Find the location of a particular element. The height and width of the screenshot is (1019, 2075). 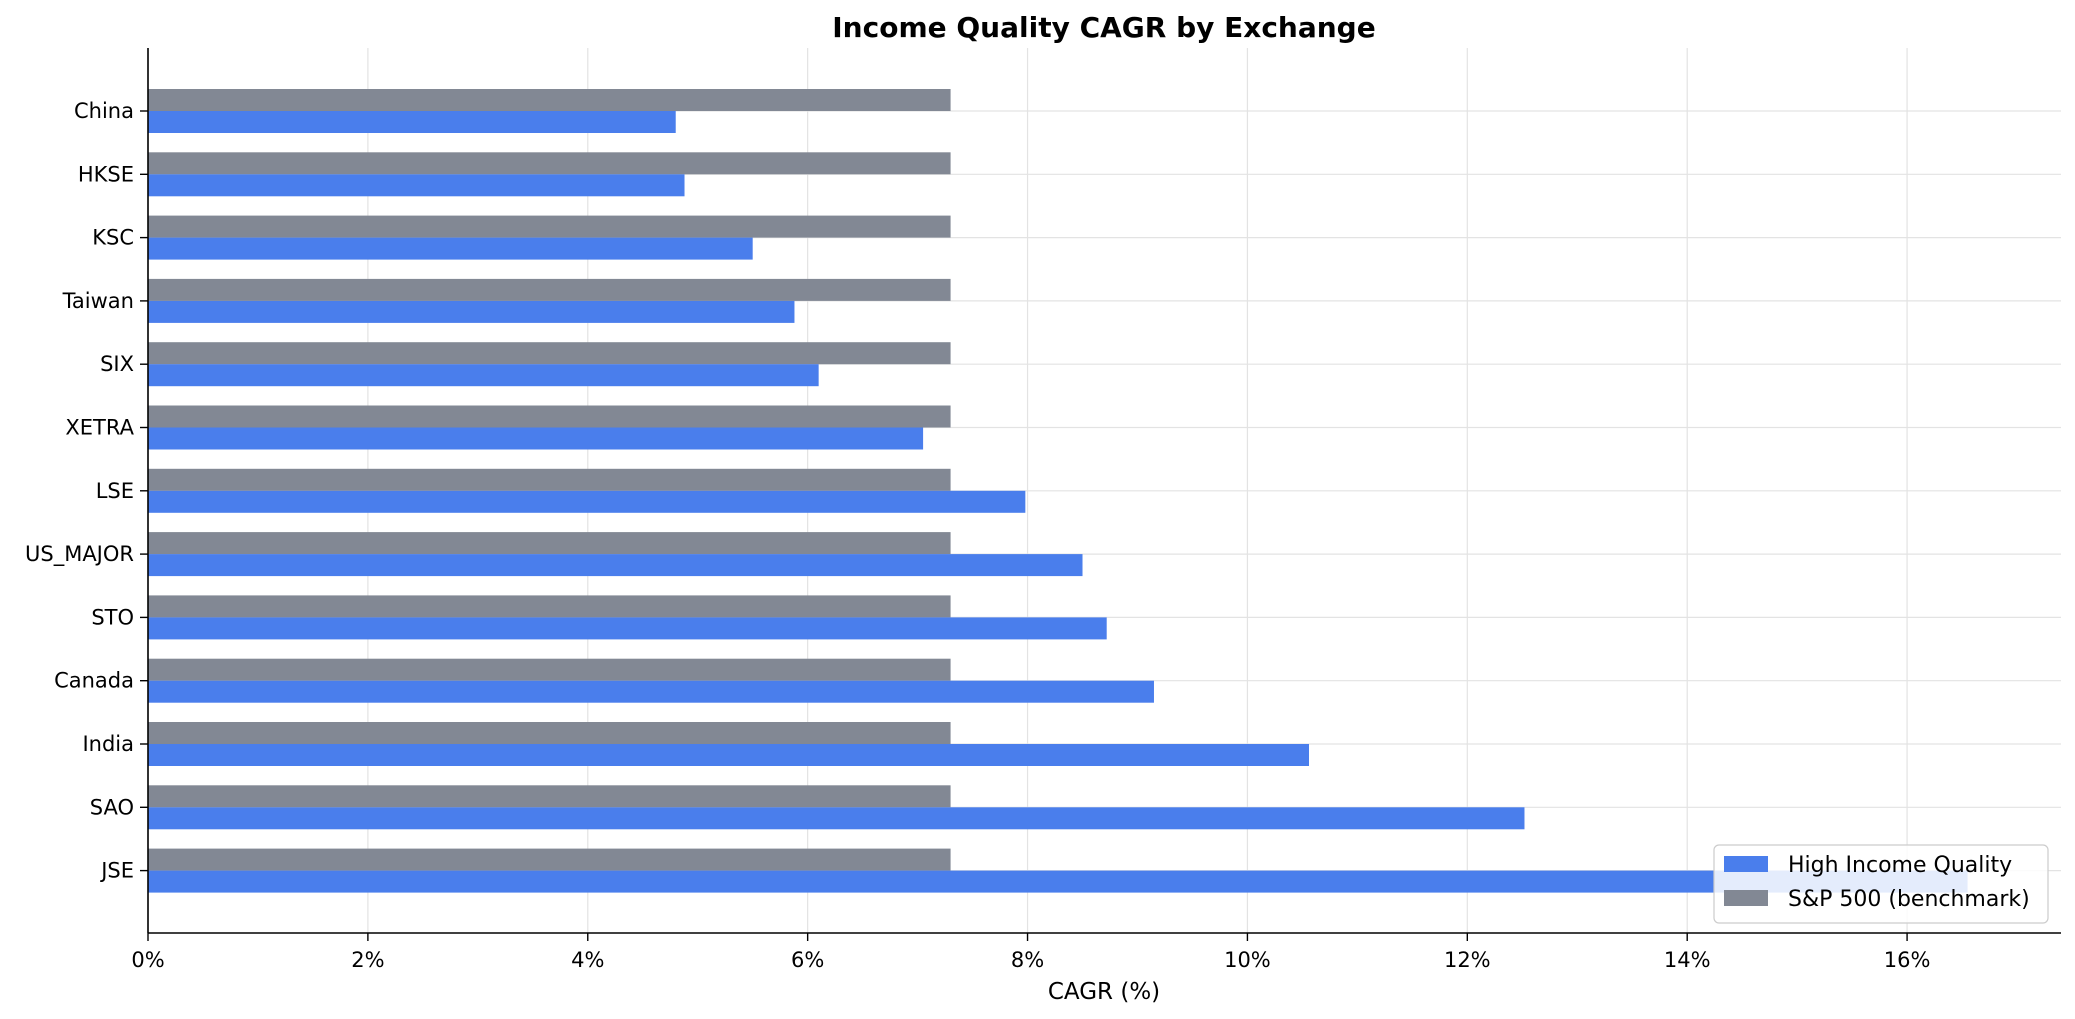

y-tick-label-india: India is located at coordinates (108, 744).